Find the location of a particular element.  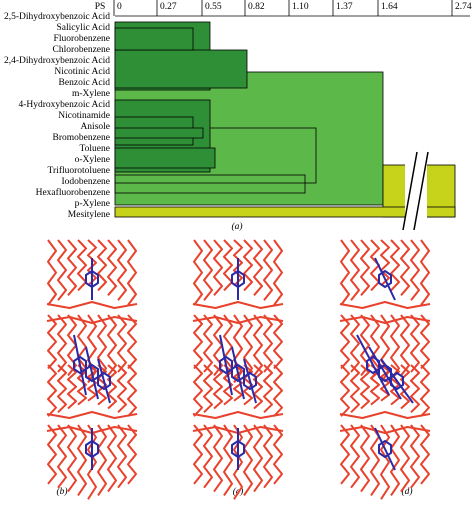

leaf-label: Iodobenzene is located at coordinates (85, 182).